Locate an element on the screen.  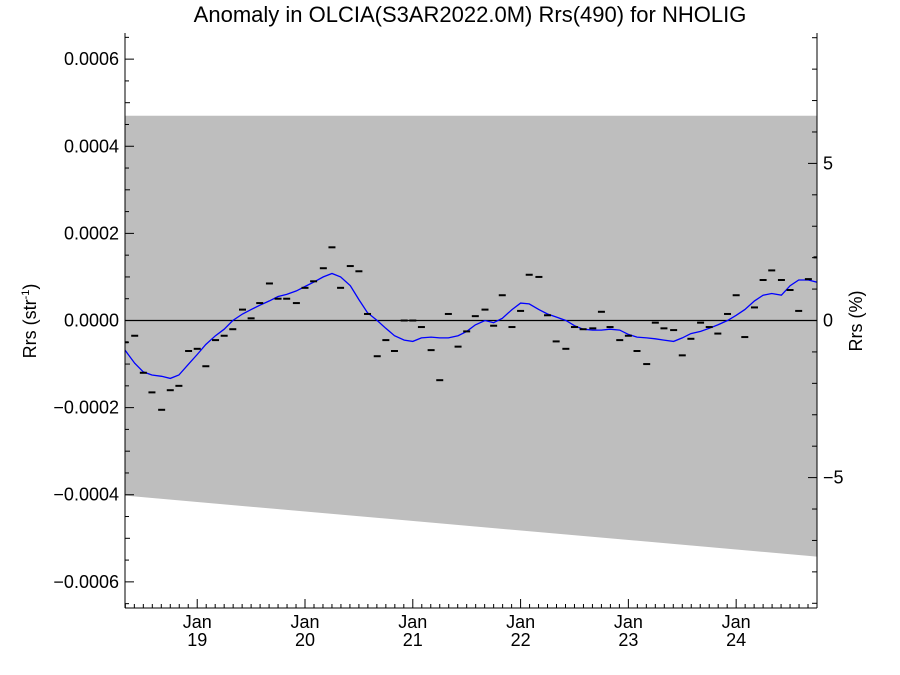
smoothed-anomaly-line is located at coordinates (471, 326).